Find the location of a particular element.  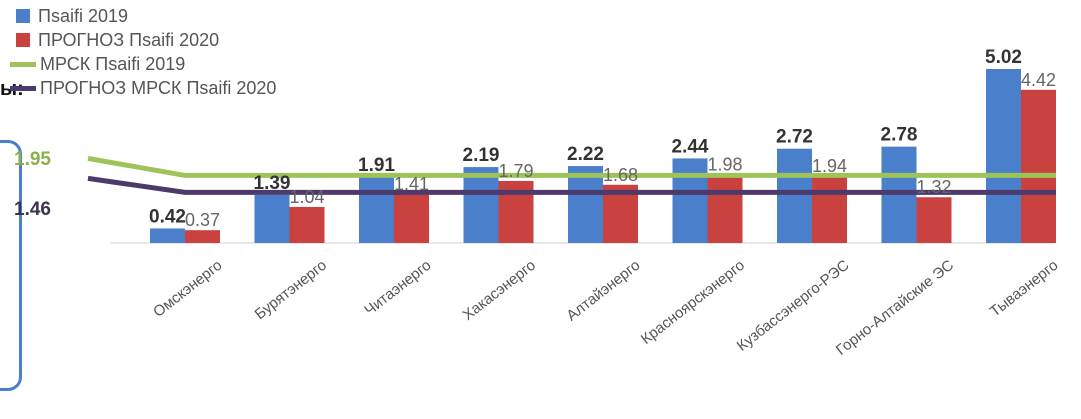

category-label: Кузбассэнерго-РЭС is located at coordinates (793, 306).